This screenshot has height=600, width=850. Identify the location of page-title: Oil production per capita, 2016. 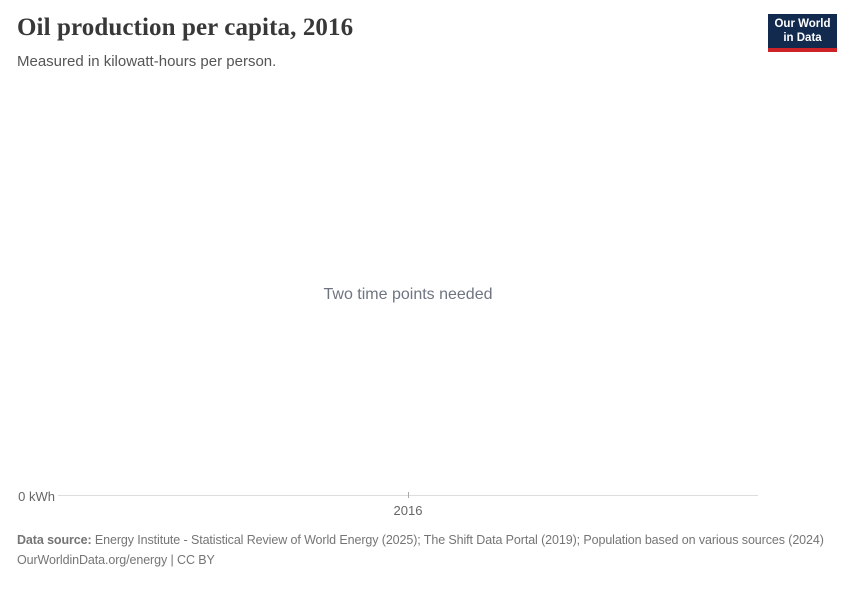
(185, 27).